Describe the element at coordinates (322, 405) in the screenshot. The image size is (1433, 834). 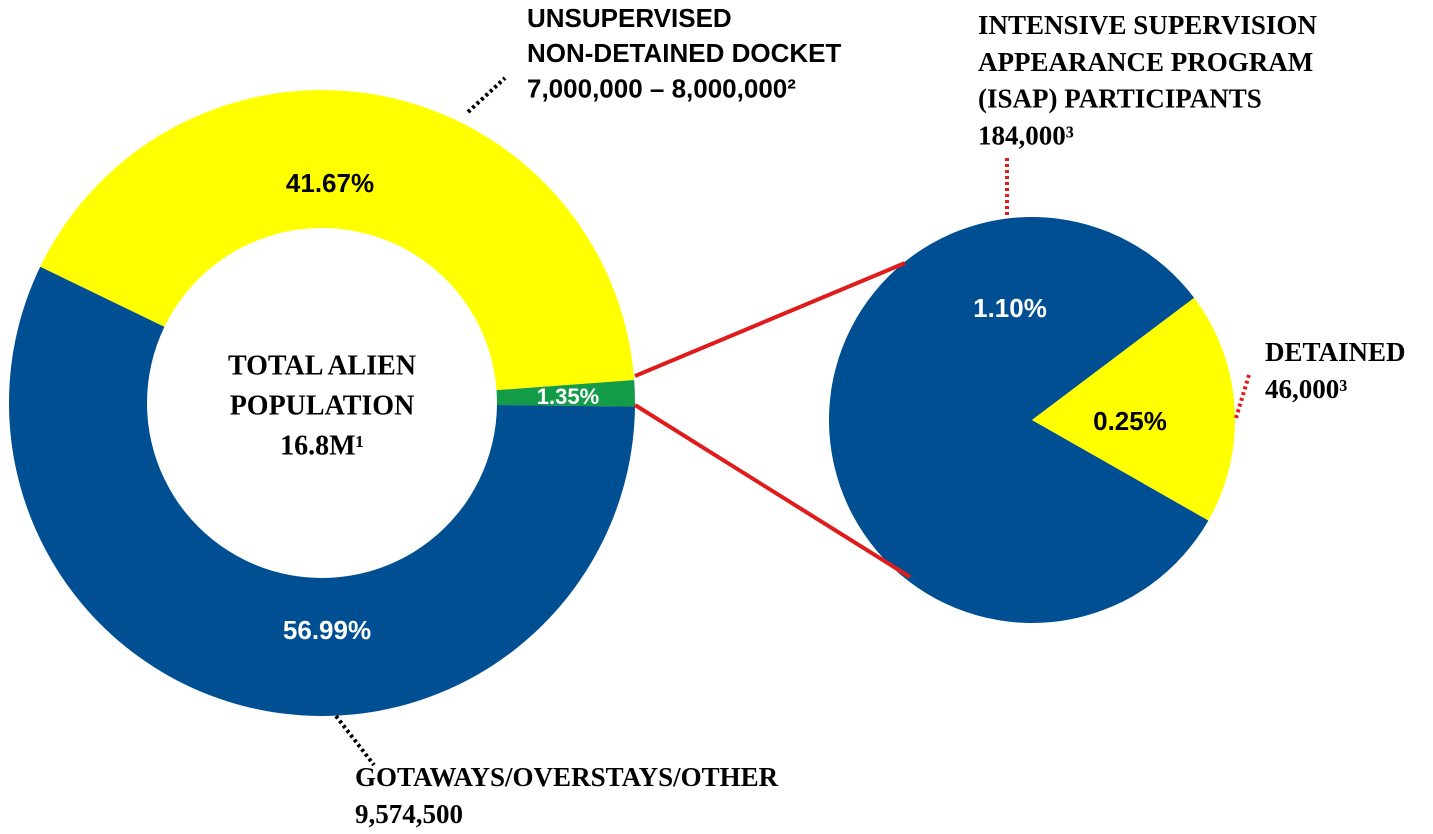
I see `center-label: POPULATION` at that location.